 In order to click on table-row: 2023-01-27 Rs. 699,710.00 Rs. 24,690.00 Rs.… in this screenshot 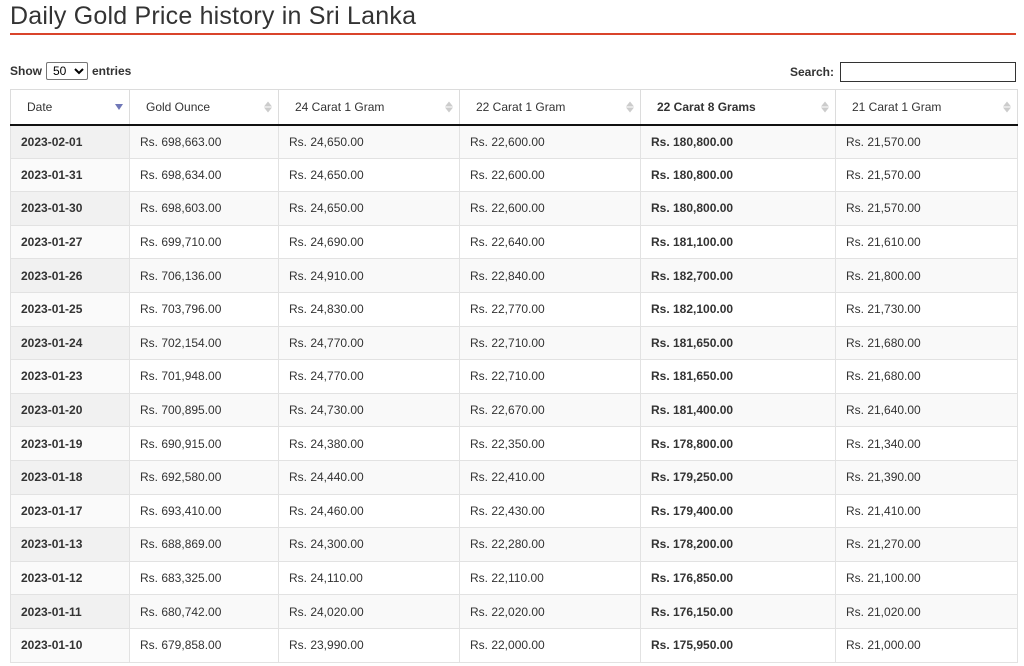, I will do `click(514, 242)`.